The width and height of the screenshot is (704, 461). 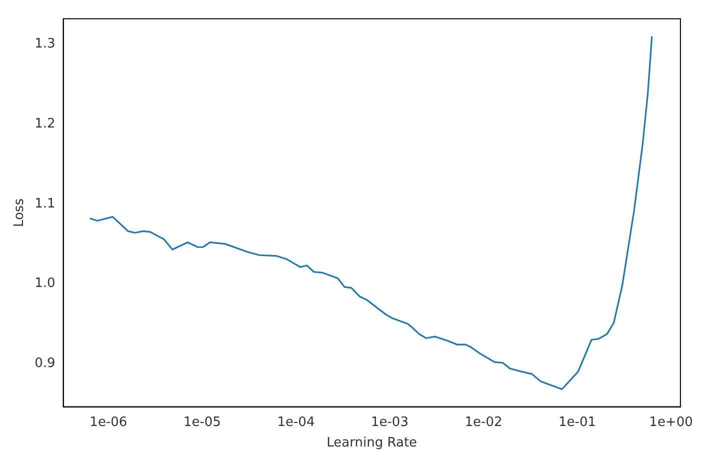 What do you see at coordinates (389, 422) in the screenshot?
I see `x-tick-label: 1e-03` at bounding box center [389, 422].